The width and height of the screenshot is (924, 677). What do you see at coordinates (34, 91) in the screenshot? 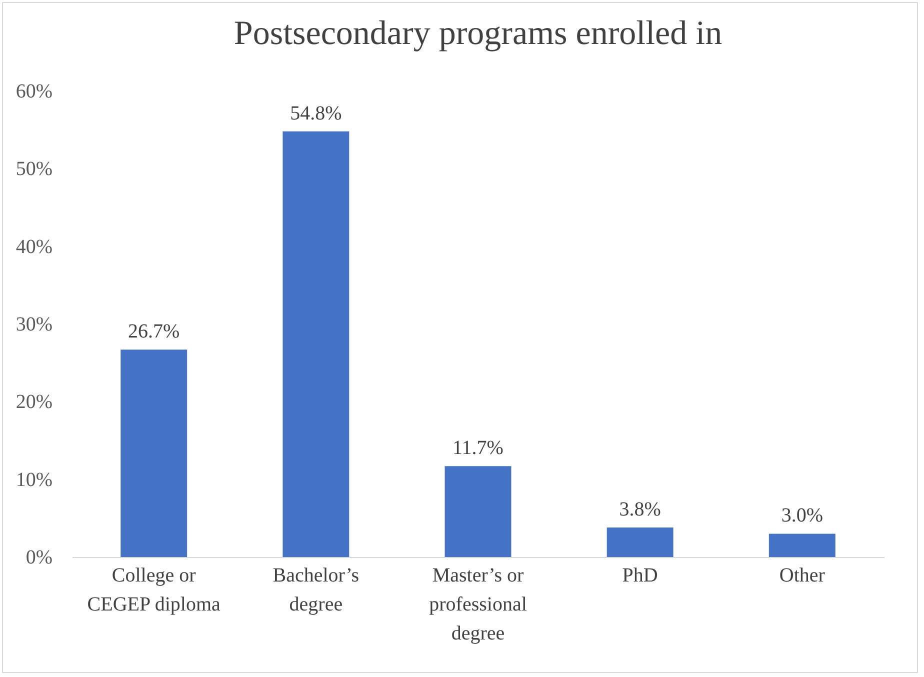
I see `y-tick-label: 60%` at bounding box center [34, 91].